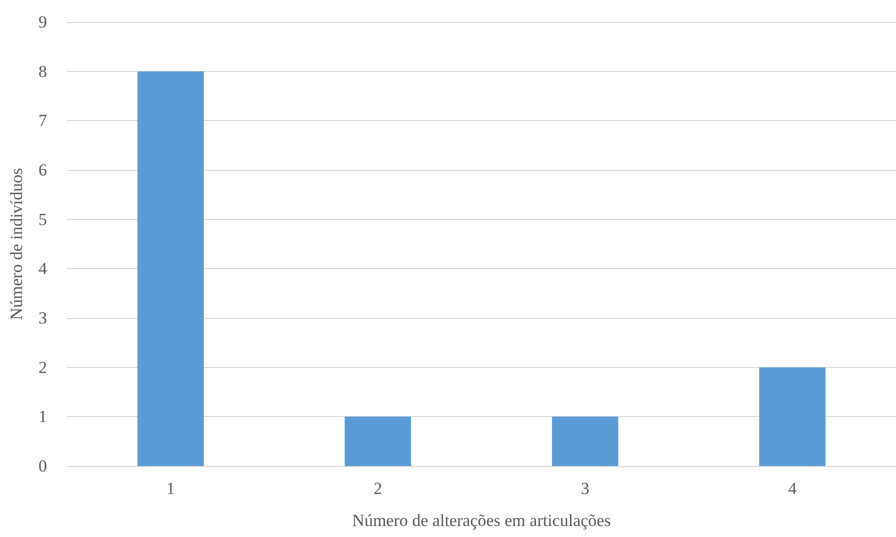  What do you see at coordinates (43, 268) in the screenshot?
I see `y-tick-label: 4` at bounding box center [43, 268].